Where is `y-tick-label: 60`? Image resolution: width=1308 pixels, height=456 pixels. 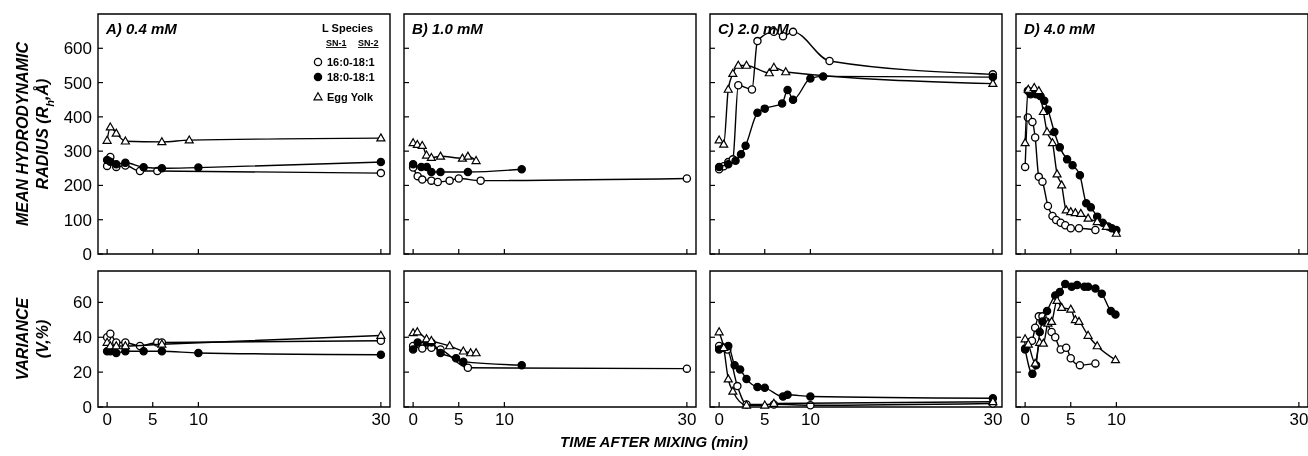
y-tick-label: 60 is located at coordinates (82, 303).